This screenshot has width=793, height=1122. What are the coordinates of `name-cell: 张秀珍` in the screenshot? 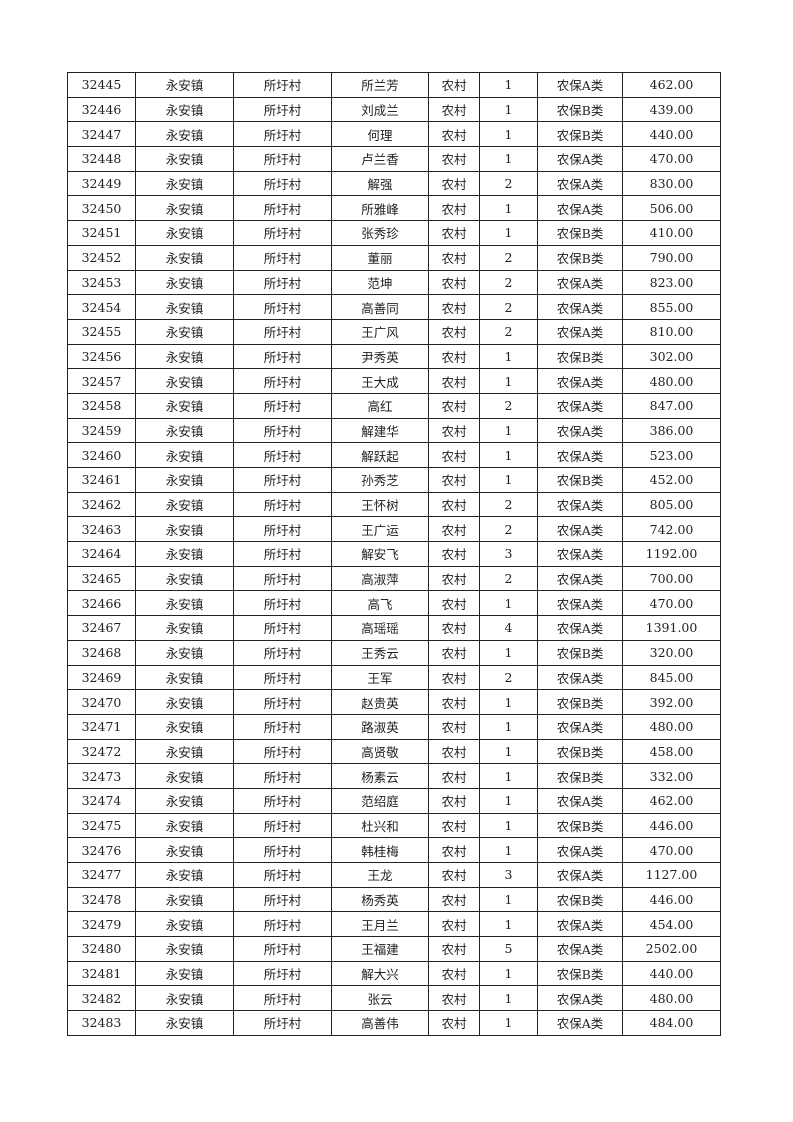 It's located at (380, 233).